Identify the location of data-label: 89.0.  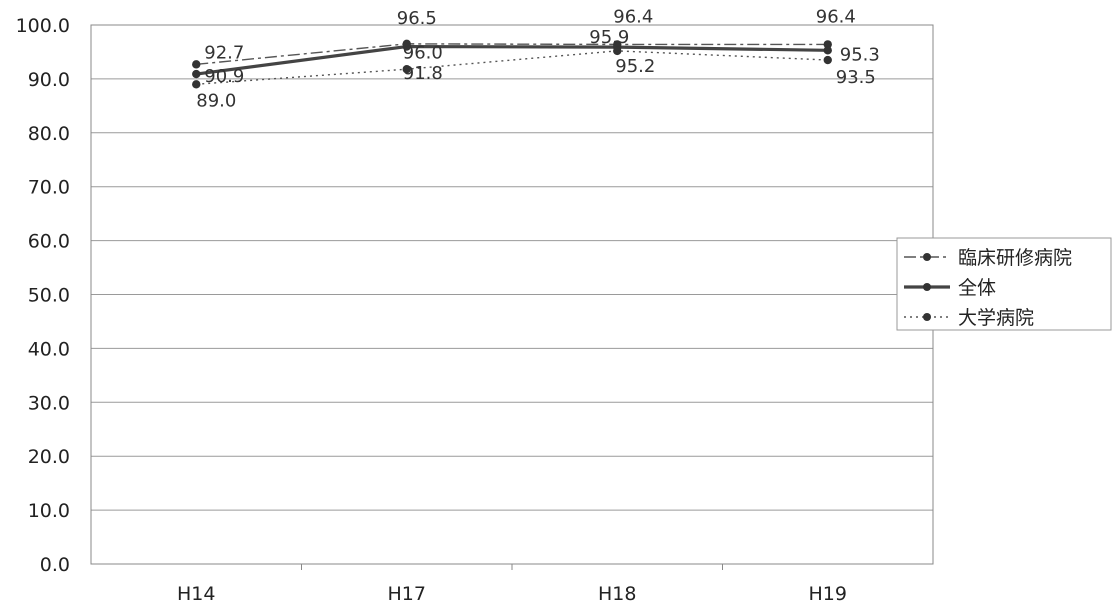
(216, 100).